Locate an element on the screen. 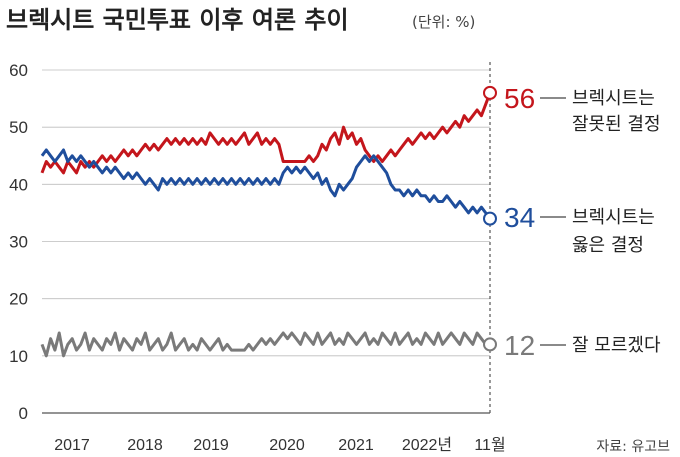 The height and width of the screenshot is (457, 680). y-axis-ticks: 0 10 20 30 40 50 60 is located at coordinates (18, 242).